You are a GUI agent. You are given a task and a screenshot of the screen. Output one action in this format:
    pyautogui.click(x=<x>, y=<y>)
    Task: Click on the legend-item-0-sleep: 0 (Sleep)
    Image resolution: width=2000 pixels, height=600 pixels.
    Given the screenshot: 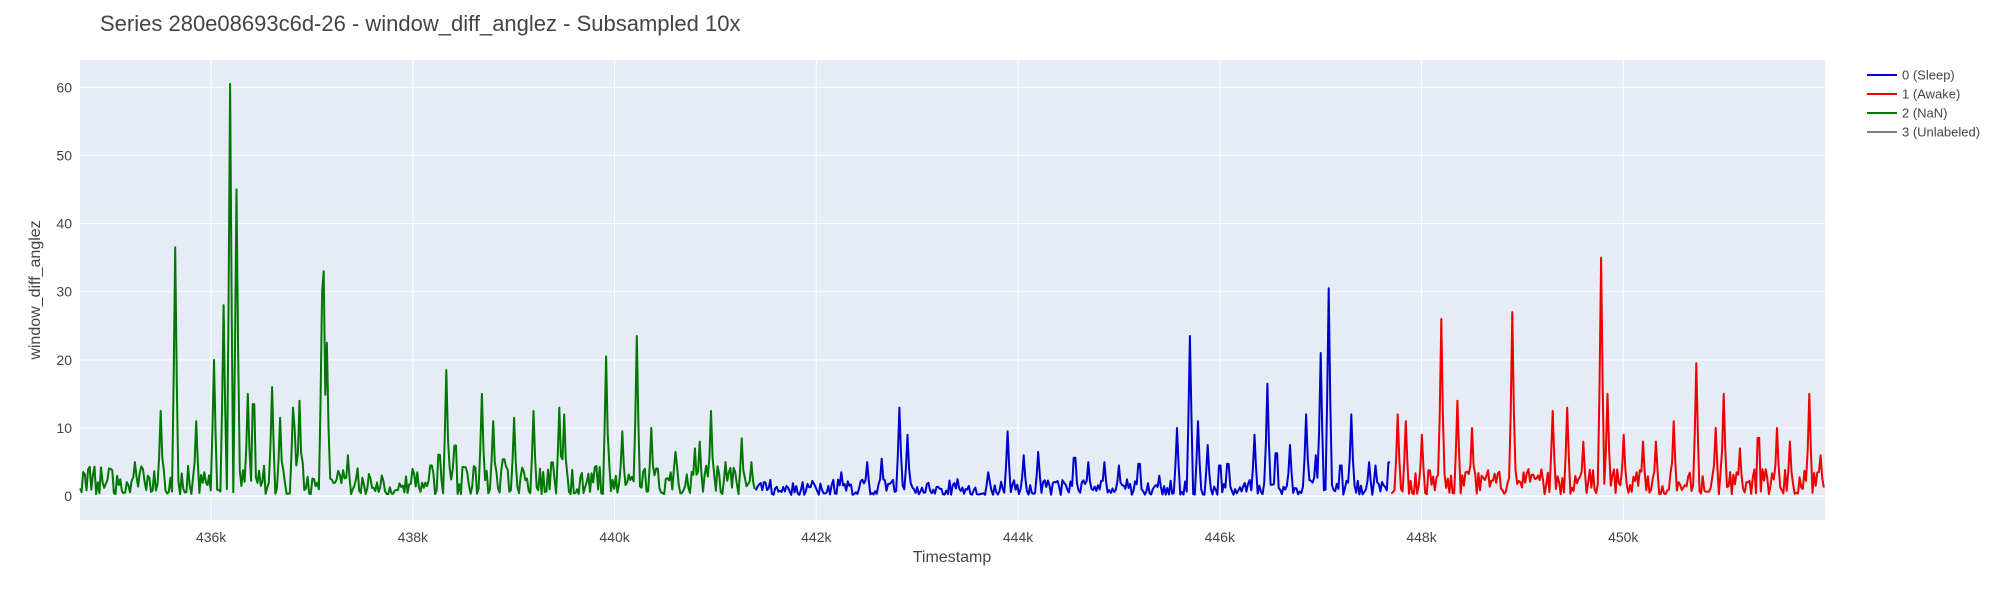 What is the action you would take?
    pyautogui.click(x=1911, y=75)
    